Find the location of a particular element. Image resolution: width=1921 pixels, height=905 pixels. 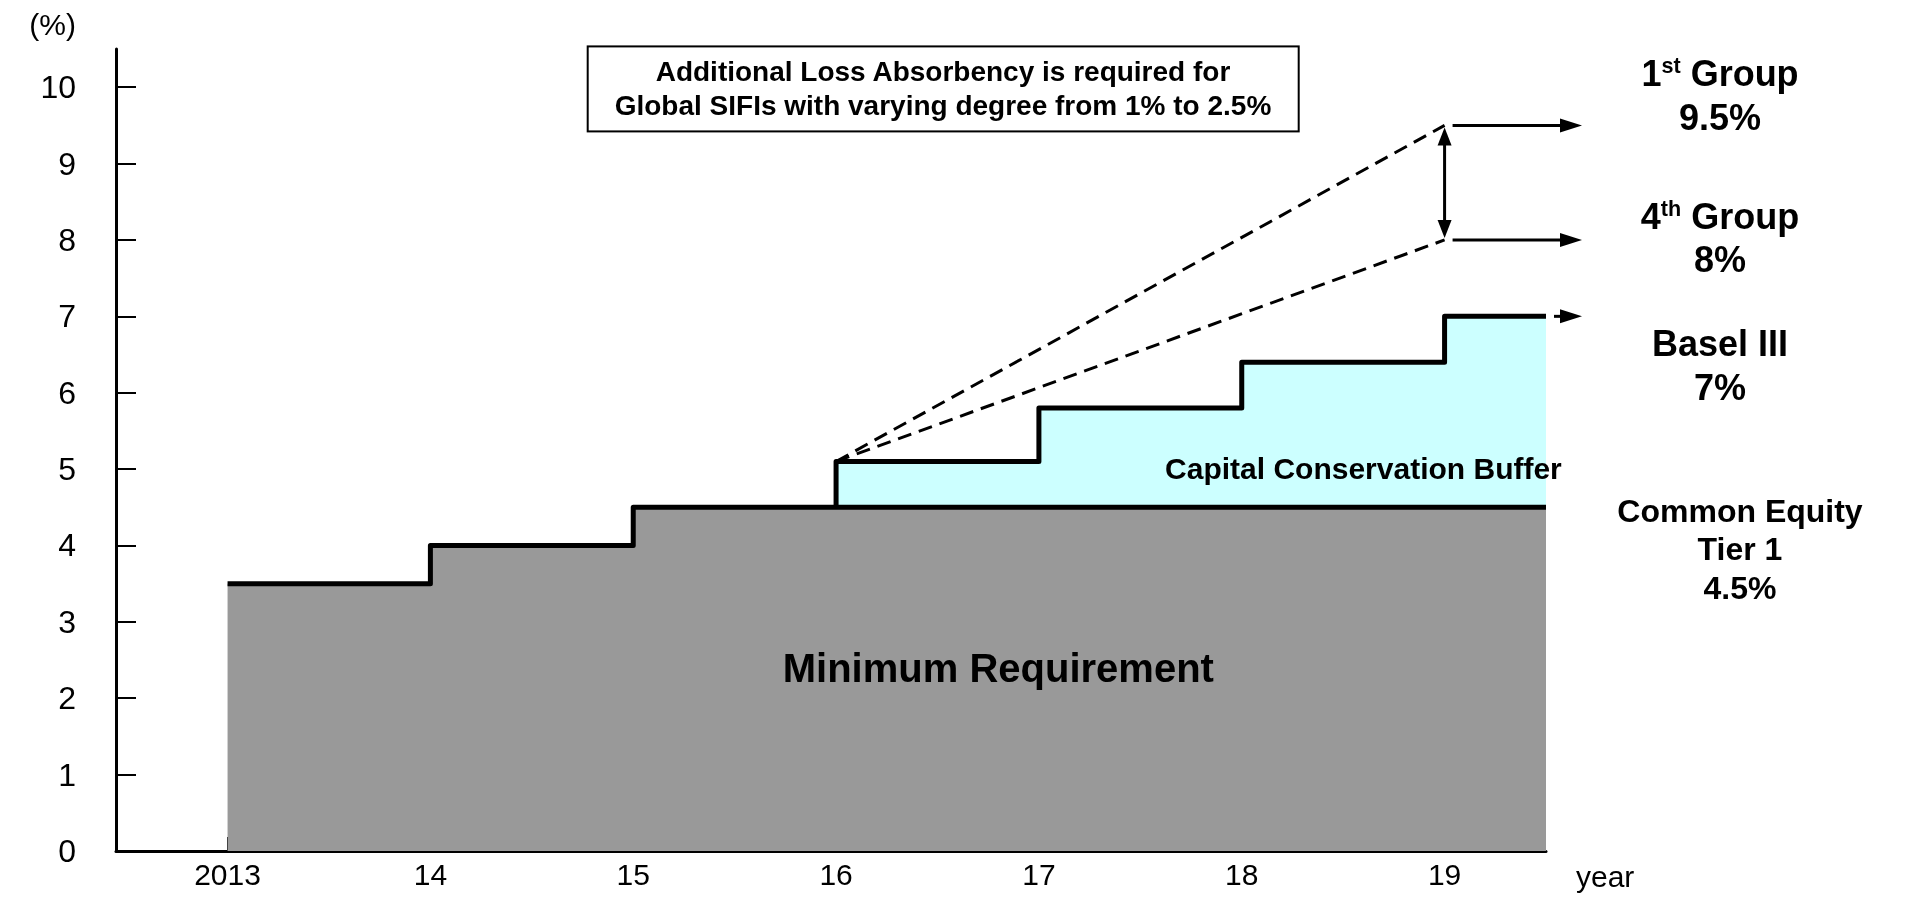

y-tick-label: 2 is located at coordinates (67, 698).